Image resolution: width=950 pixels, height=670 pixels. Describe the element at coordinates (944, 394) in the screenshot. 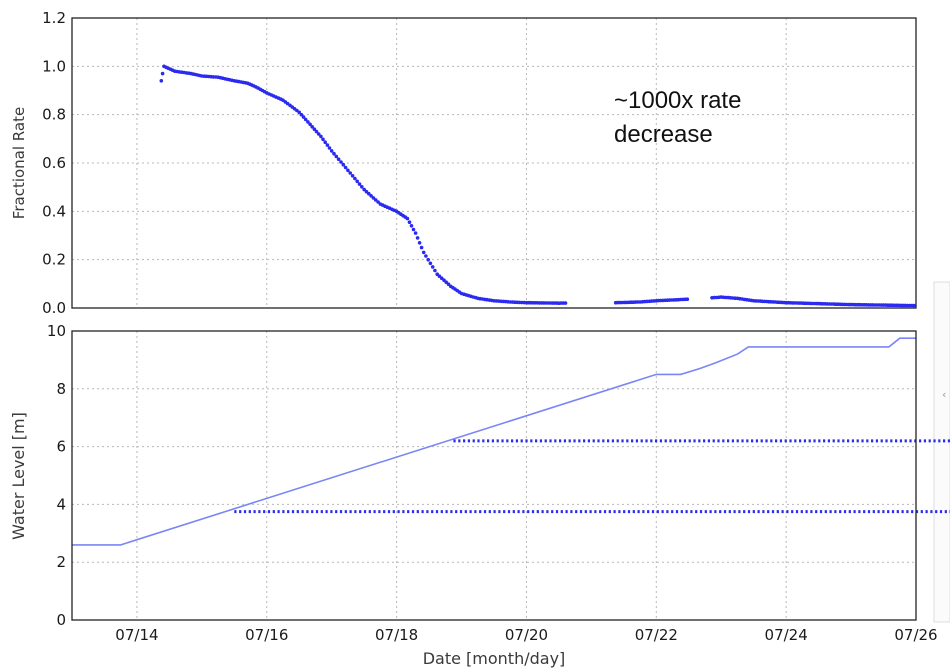

I see `side-panel-chevron-icon: ‹` at that location.